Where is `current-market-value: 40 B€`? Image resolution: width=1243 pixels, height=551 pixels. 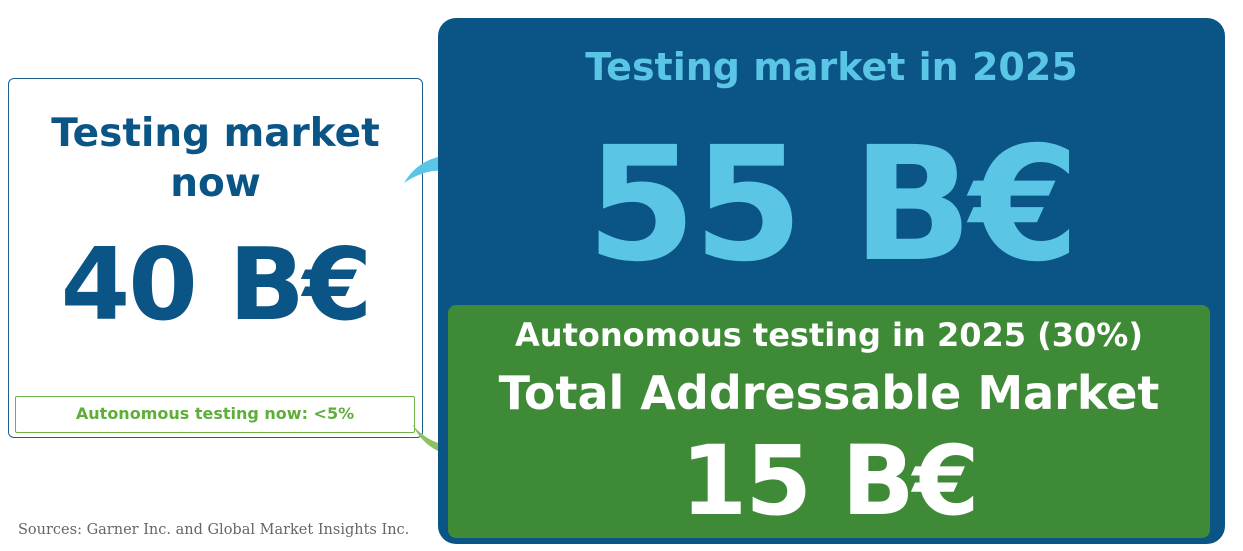 current-market-value: 40 B€ is located at coordinates (216, 284).